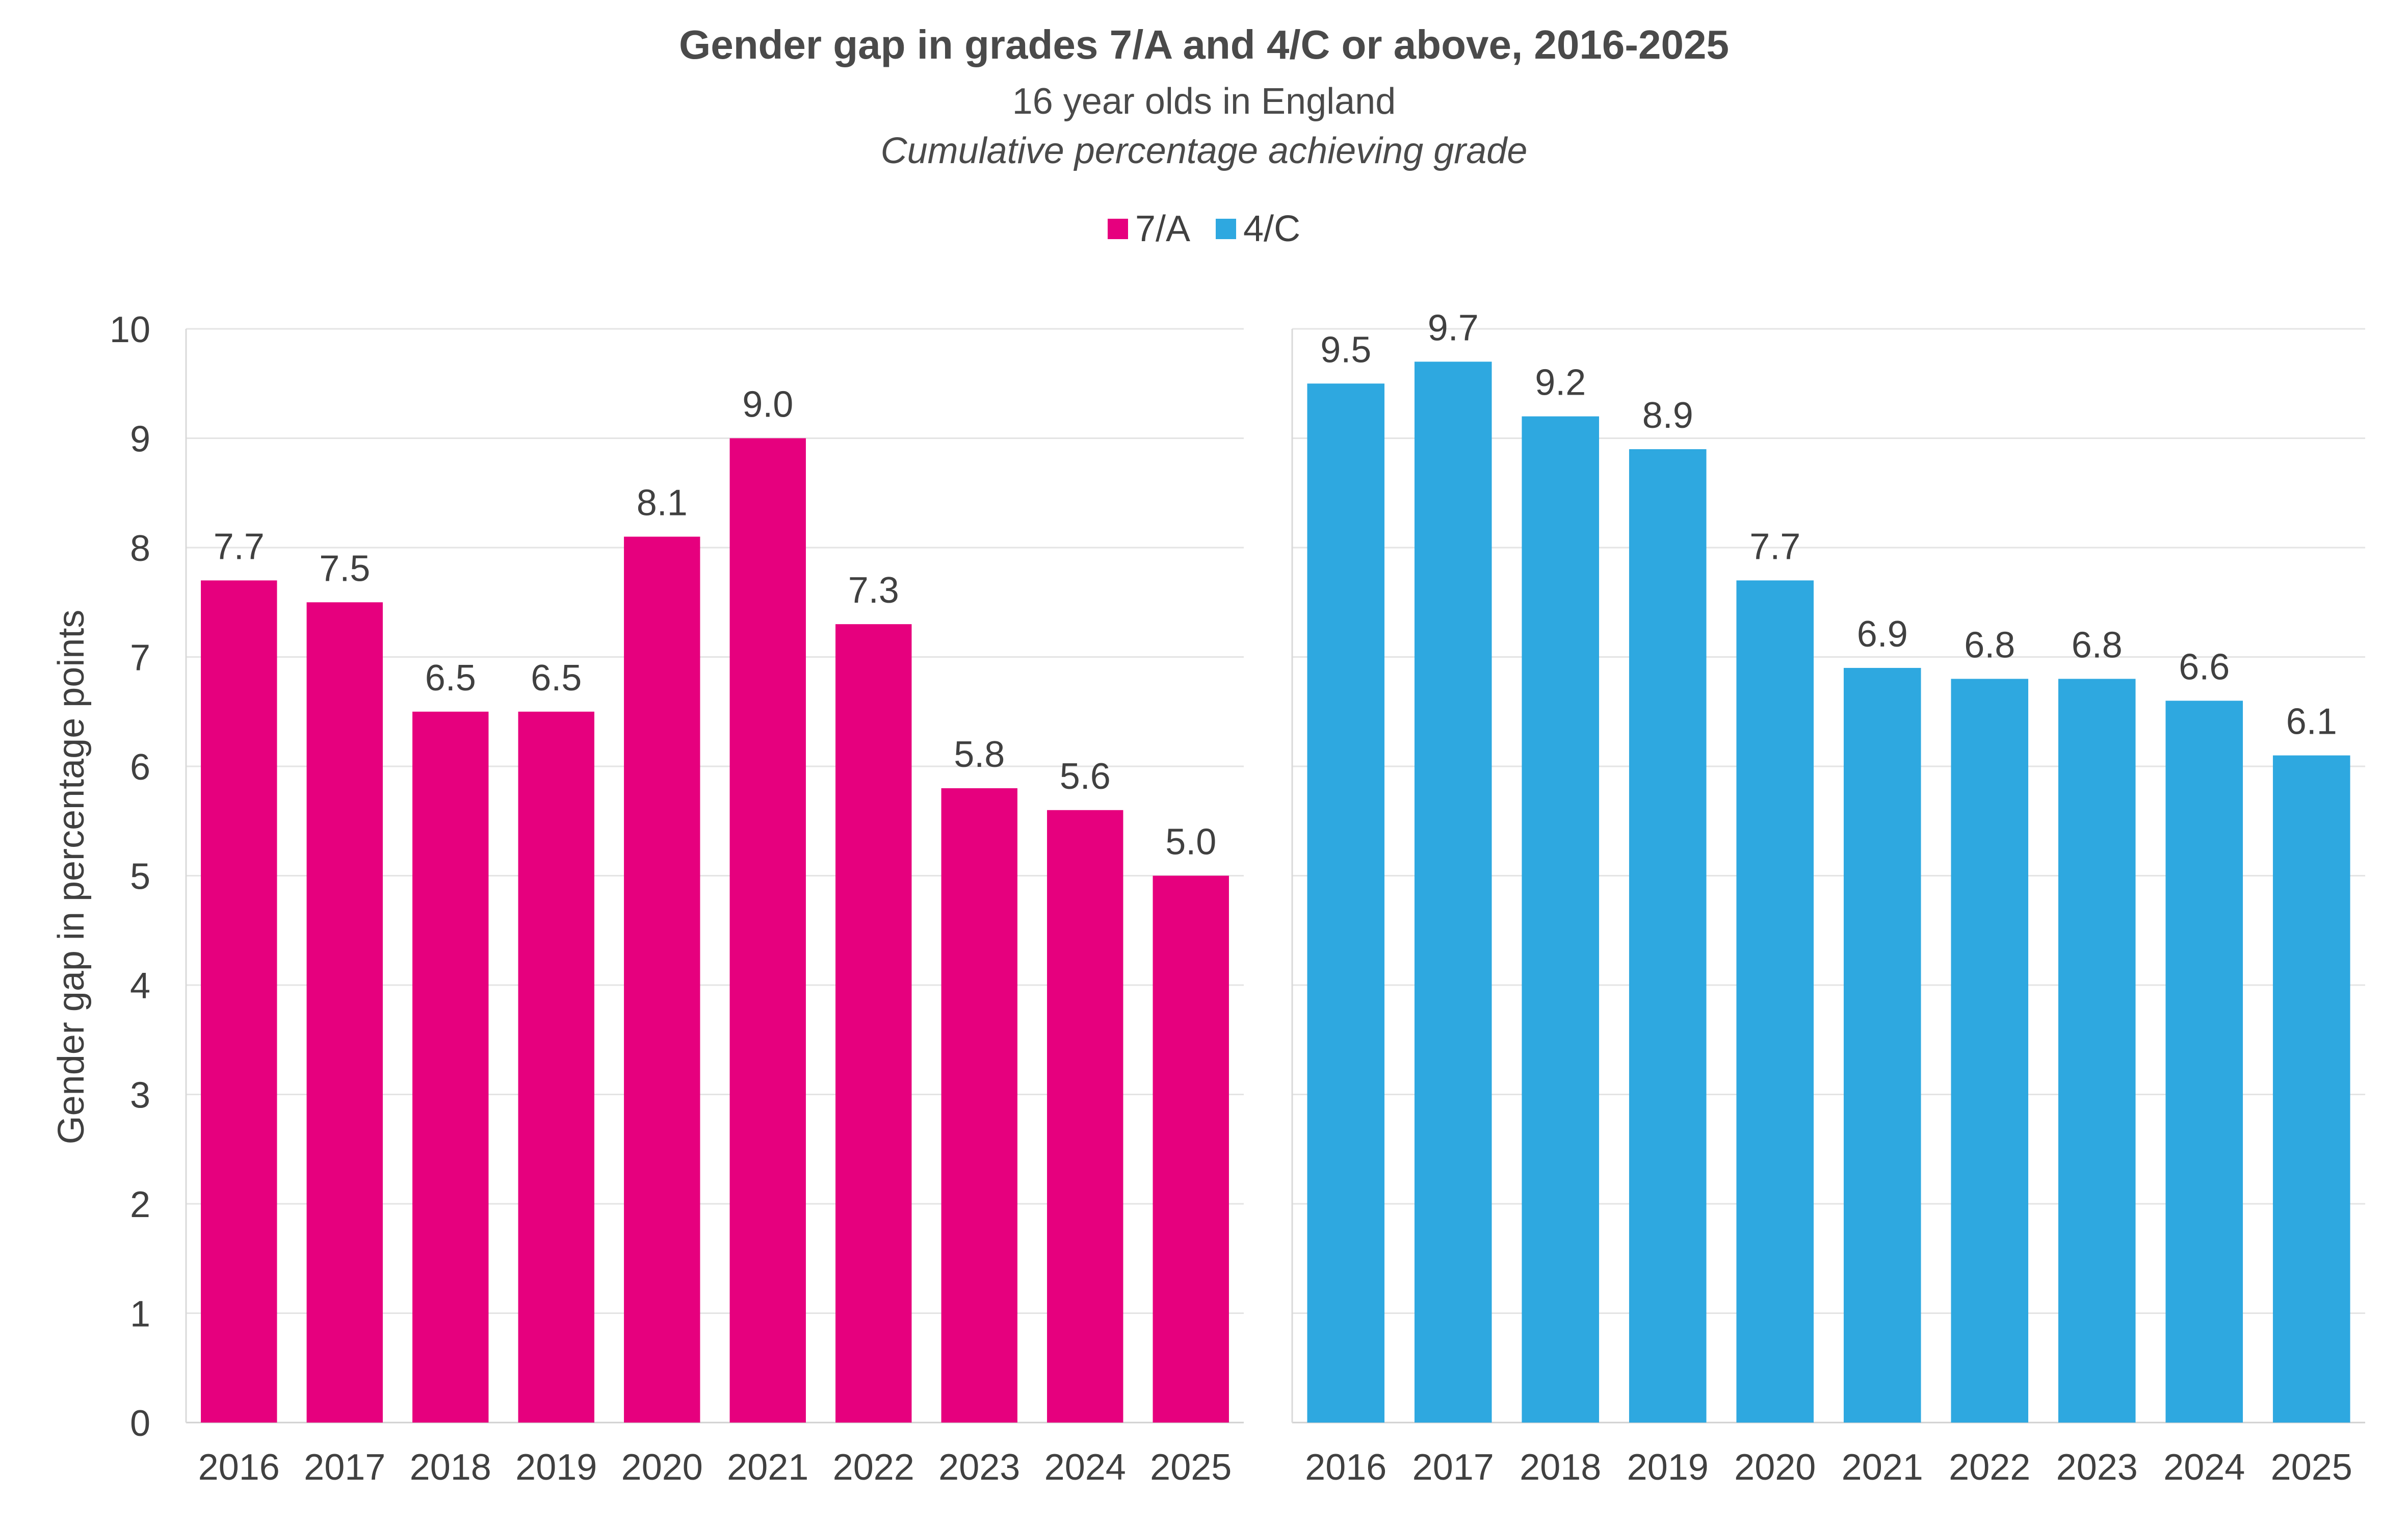 This screenshot has height=1523, width=2408. Describe the element at coordinates (1882, 634) in the screenshot. I see `data-label: 6.9` at that location.